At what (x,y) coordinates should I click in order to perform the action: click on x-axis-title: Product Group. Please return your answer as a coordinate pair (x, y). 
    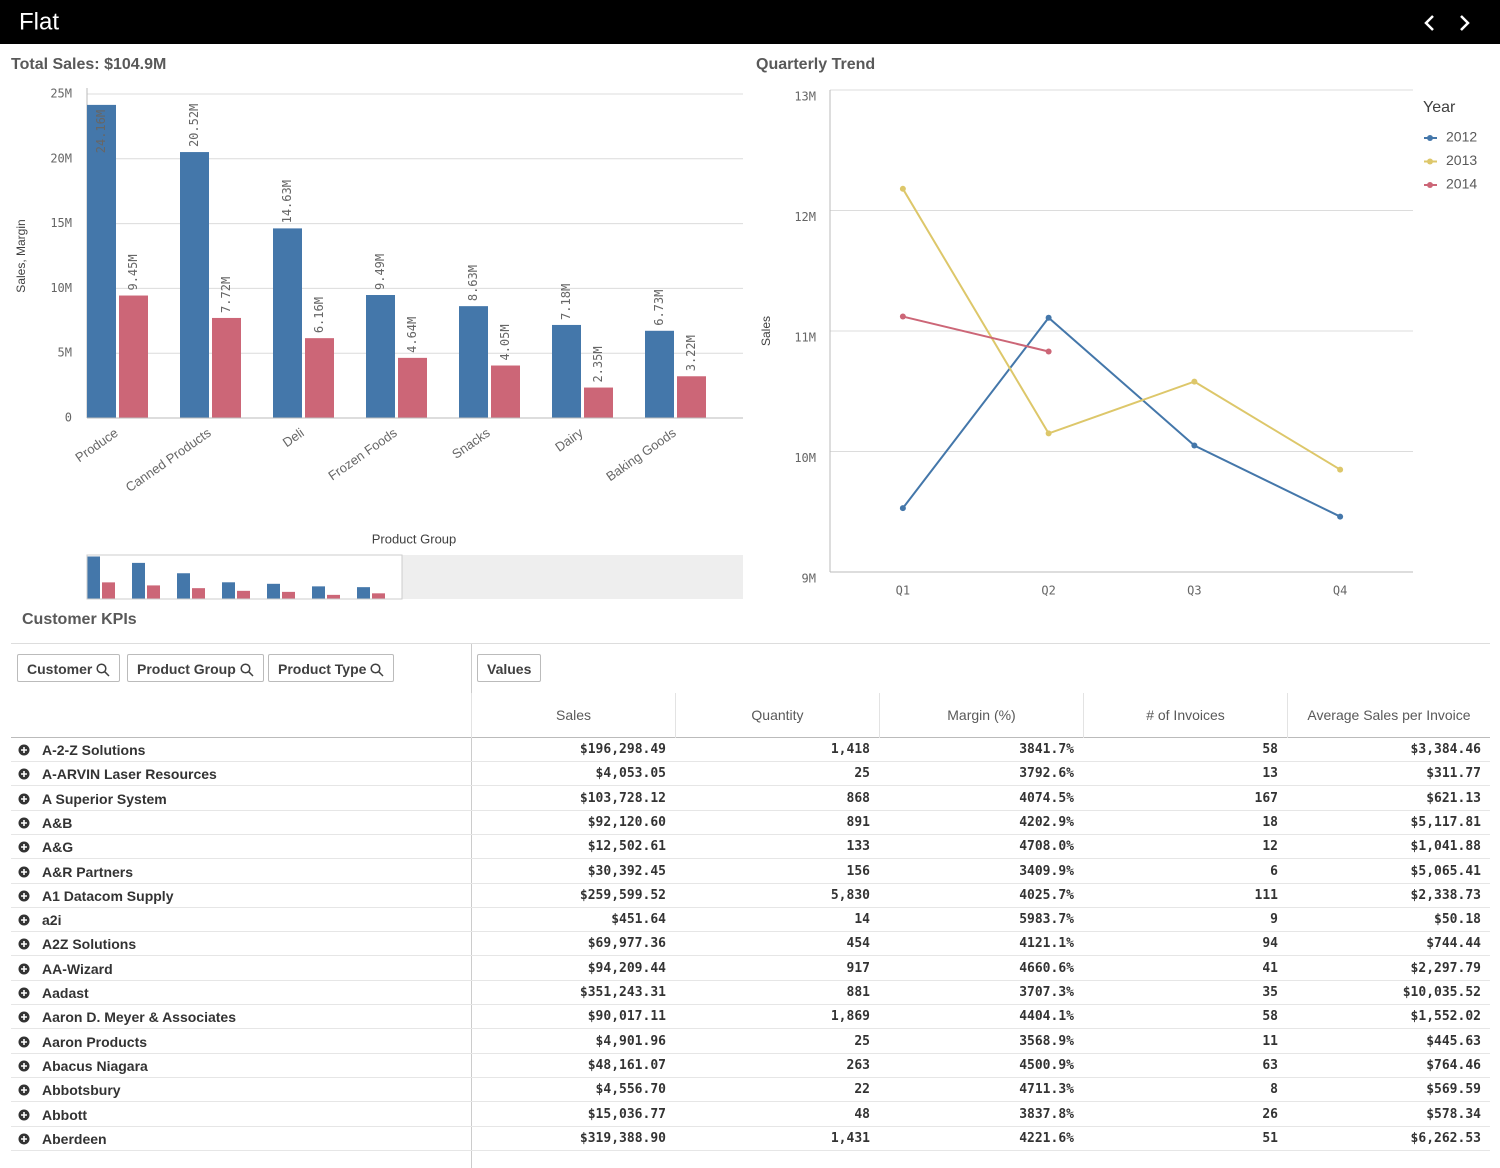
    Looking at the image, I should click on (414, 538).